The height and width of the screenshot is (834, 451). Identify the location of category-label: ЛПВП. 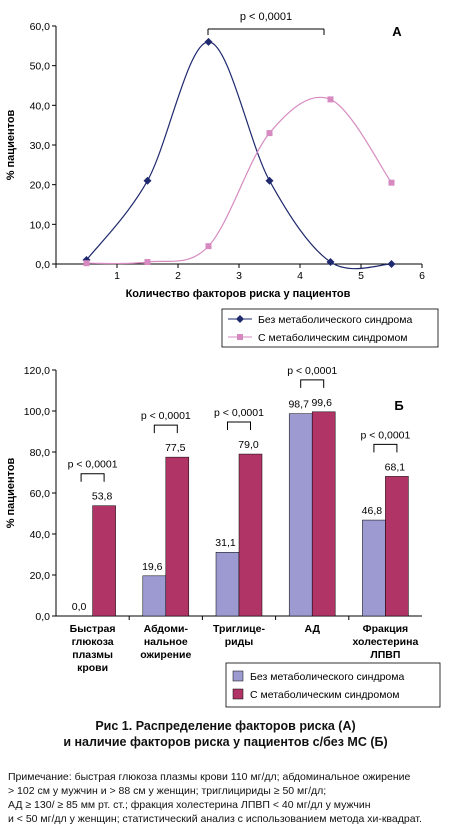
(385, 655).